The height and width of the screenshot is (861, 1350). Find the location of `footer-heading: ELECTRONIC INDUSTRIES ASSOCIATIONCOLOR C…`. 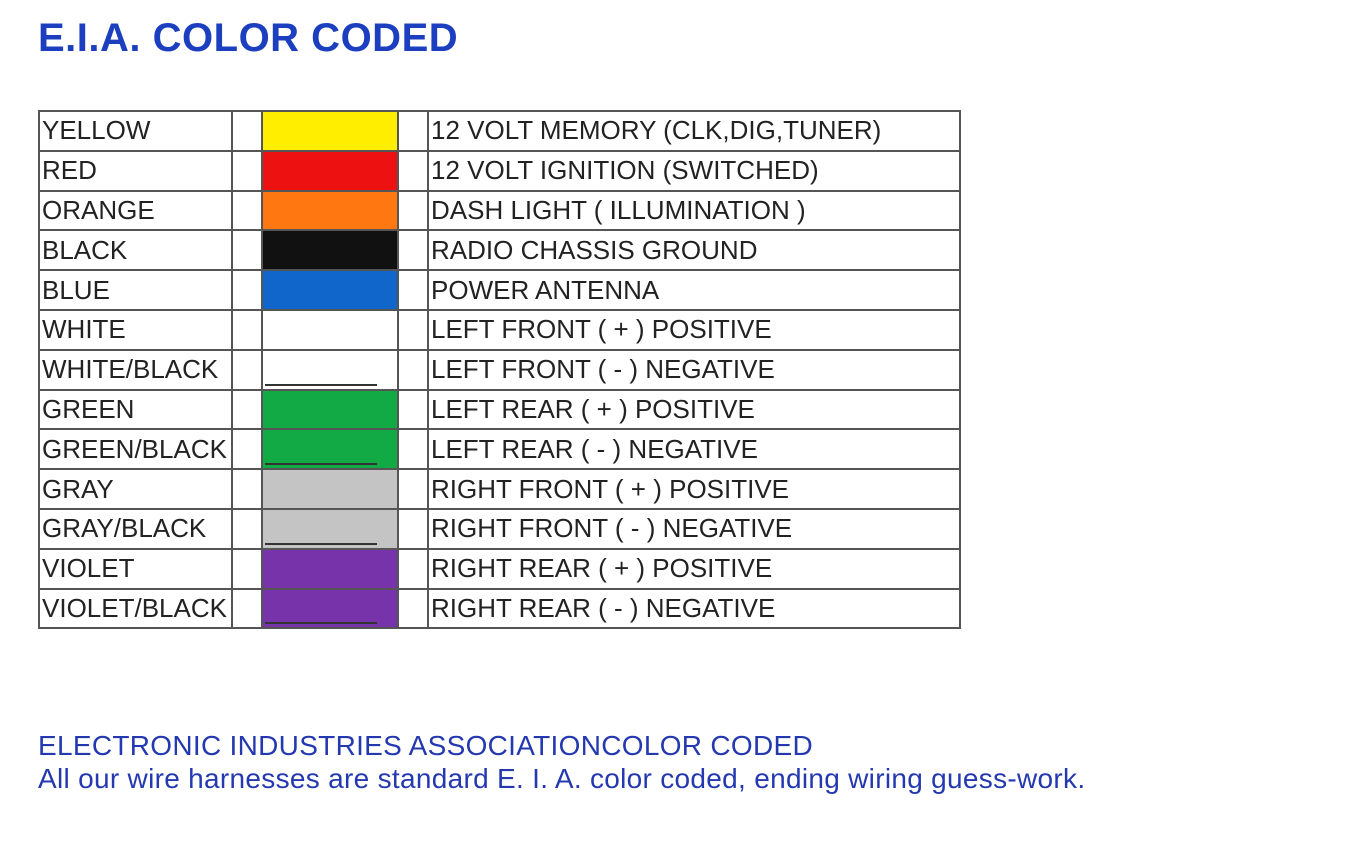

footer-heading: ELECTRONIC INDUSTRIES ASSOCIATIONCOLOR C… is located at coordinates (426, 745).